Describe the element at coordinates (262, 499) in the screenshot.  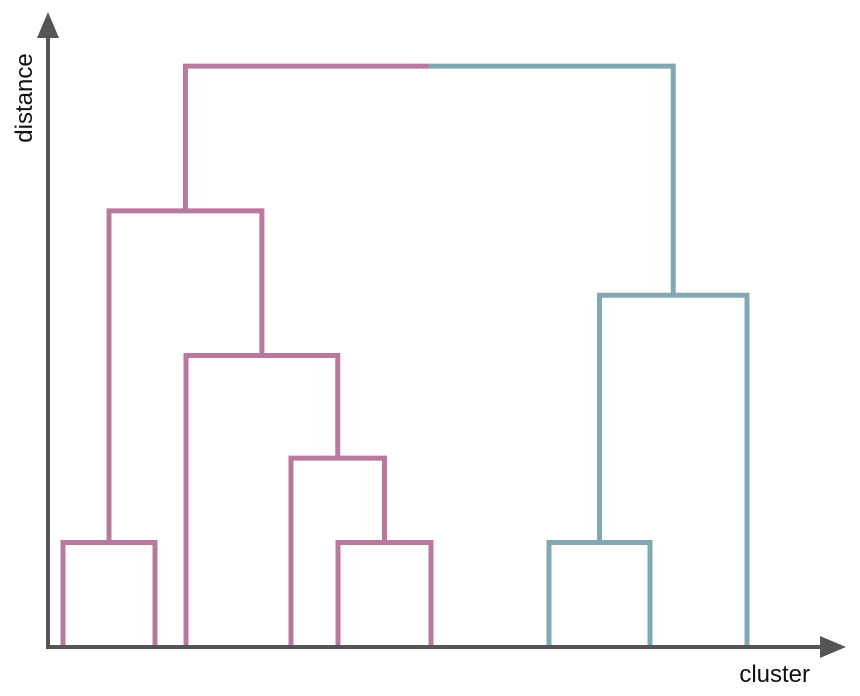
I see `dendrogram-link-a4` at that location.